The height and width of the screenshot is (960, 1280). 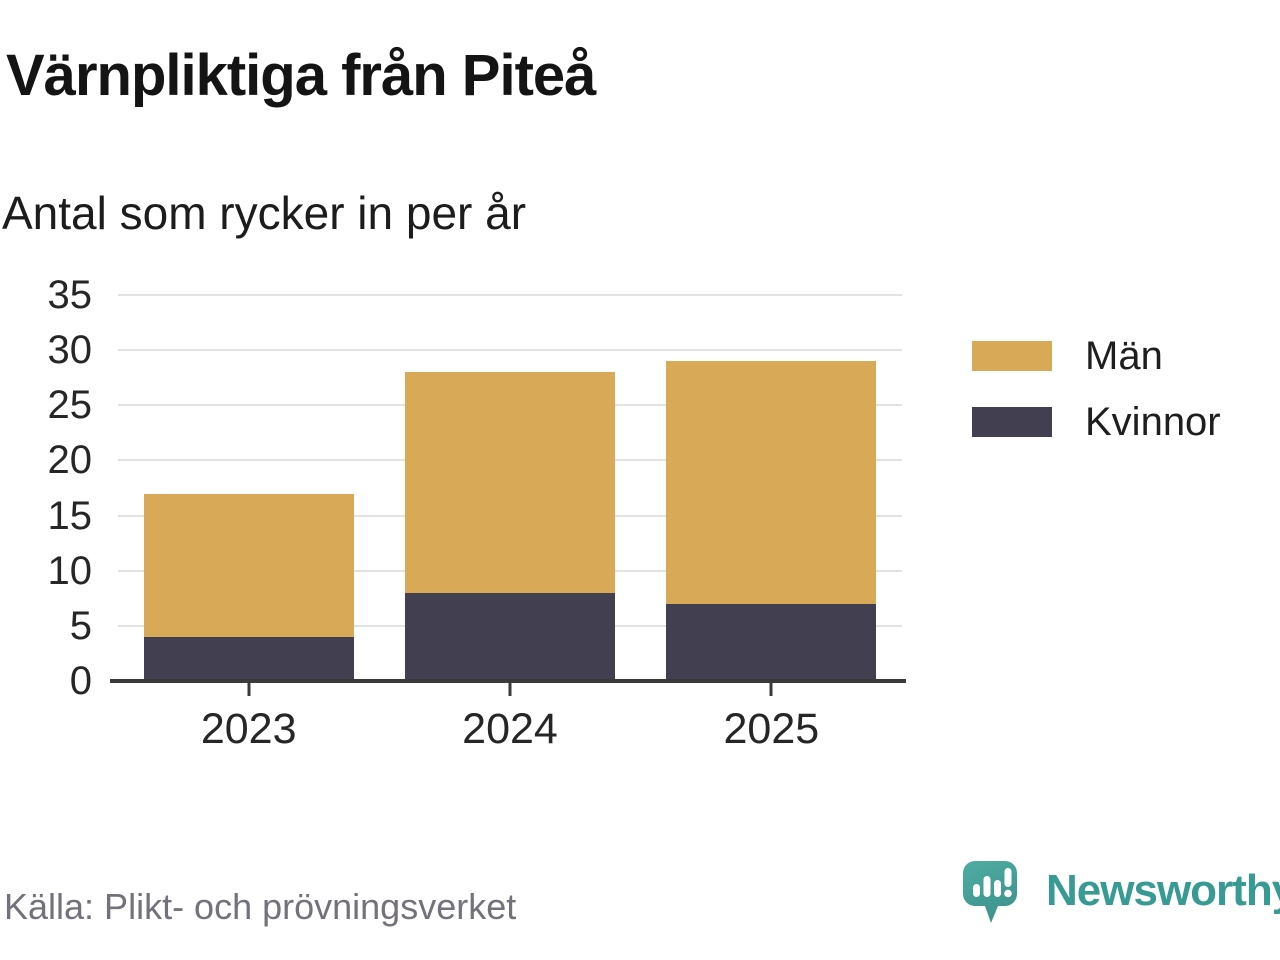 I want to click on legend: Män Kvinnor, so click(x=1096, y=402).